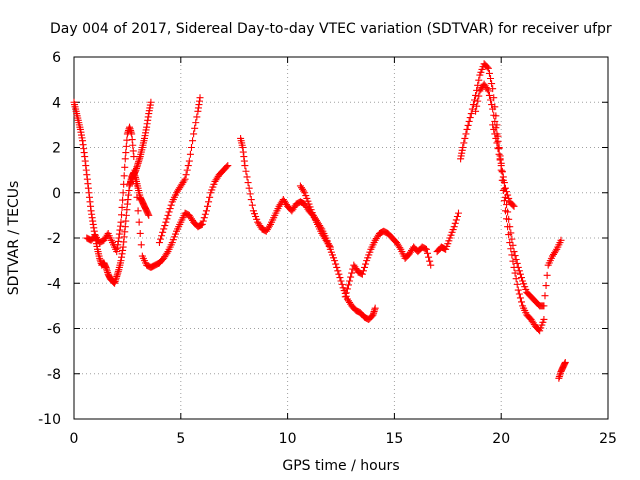  I want to click on y-tick-label: -4, so click(54, 284).